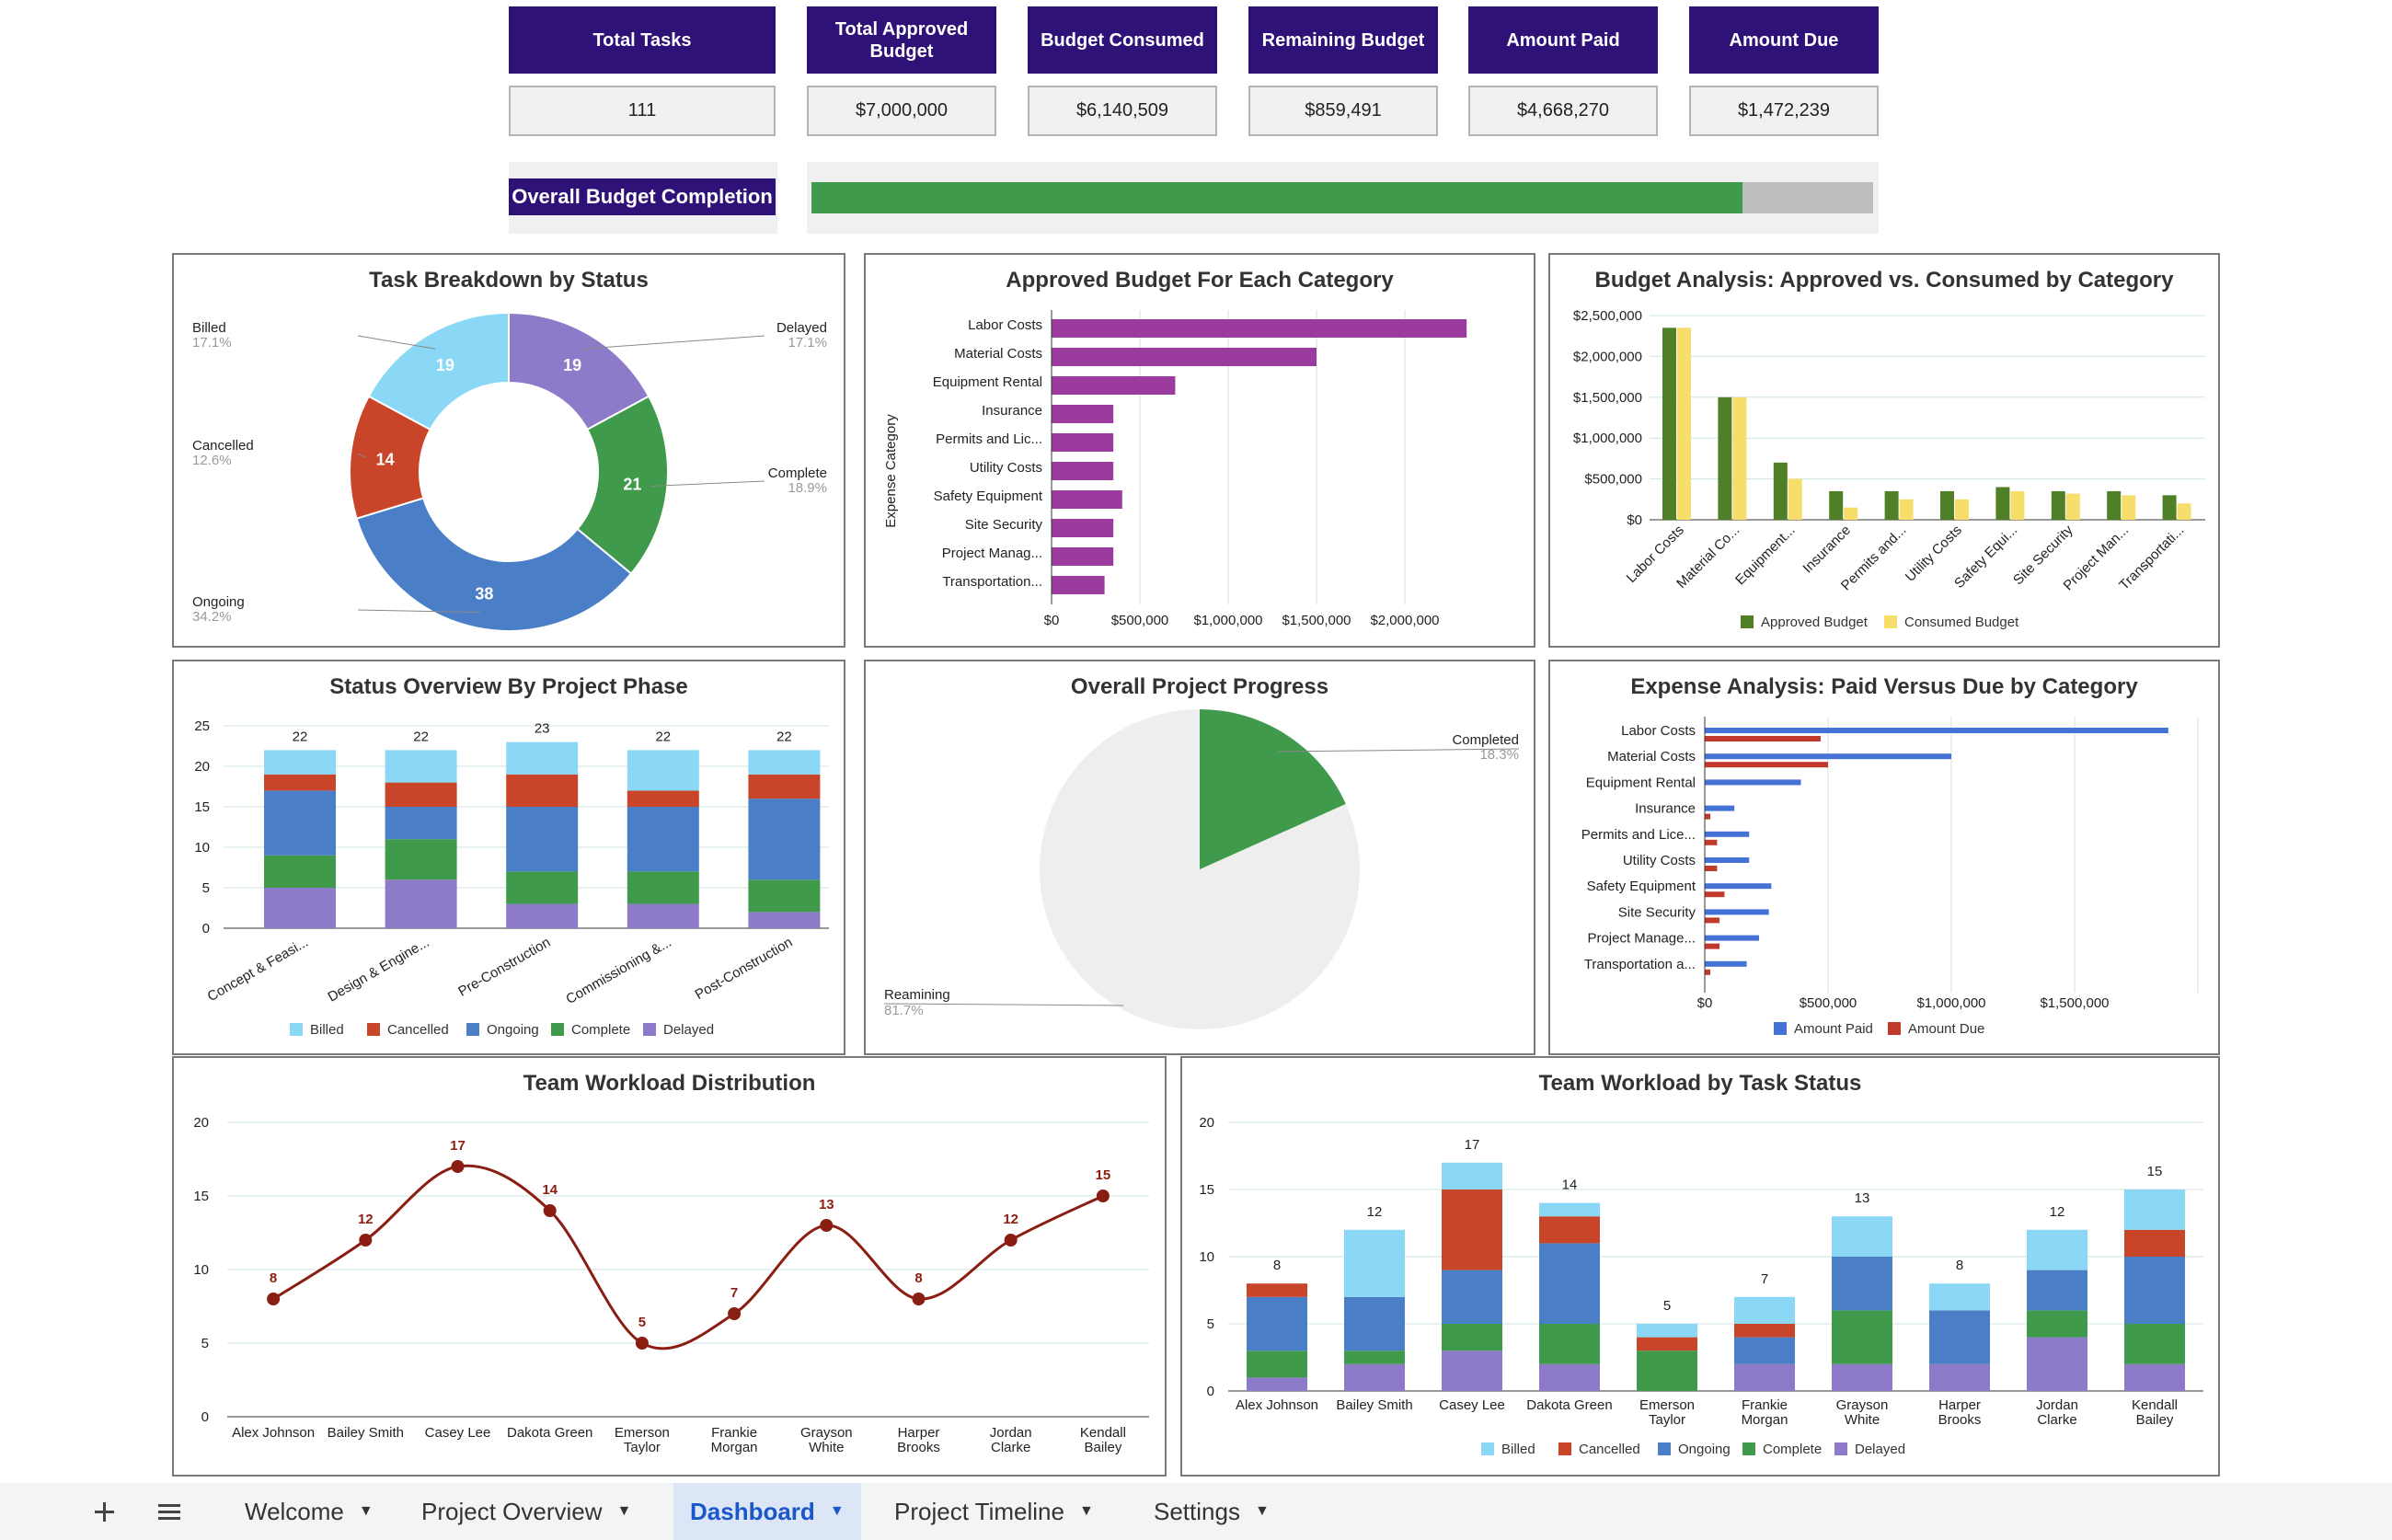 This screenshot has height=1540, width=2392. What do you see at coordinates (901, 111) in the screenshot?
I see `kpi-value-approved-budget: $7,000,000` at bounding box center [901, 111].